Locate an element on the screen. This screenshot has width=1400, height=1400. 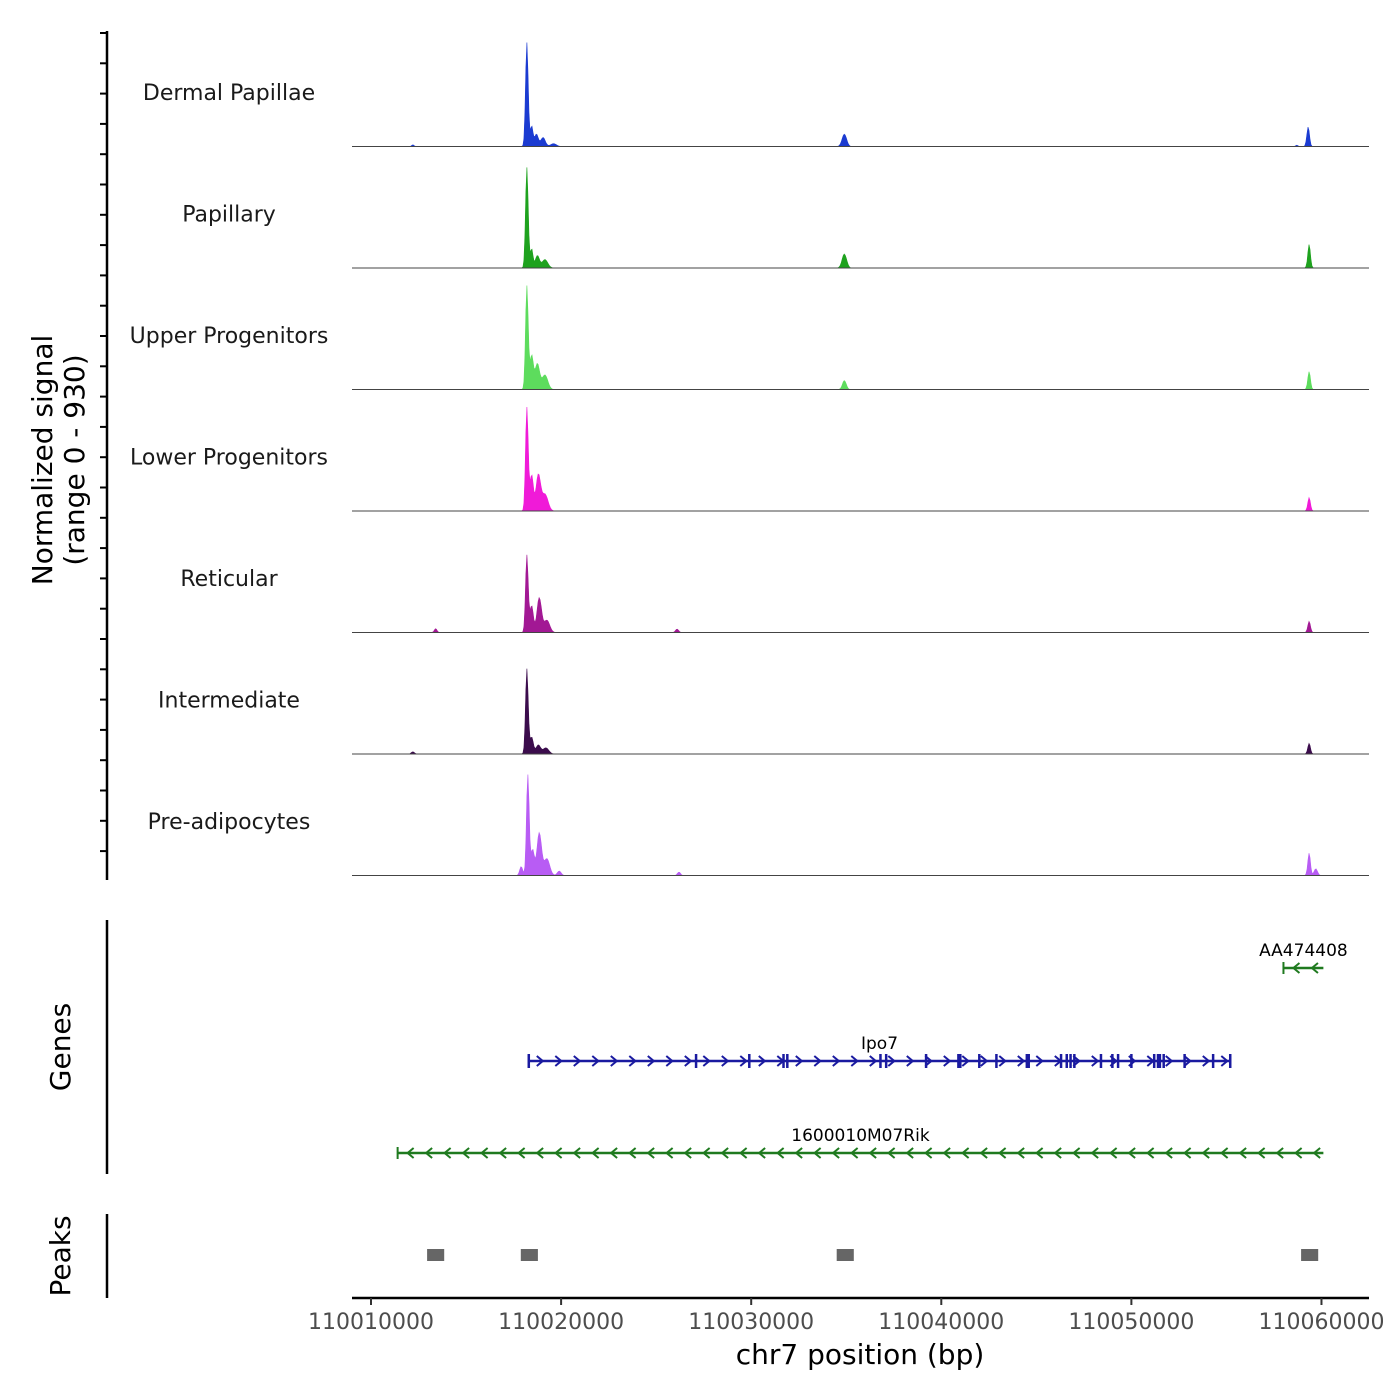
y-axis-range-label: (range 0 - 930) is located at coordinates (74, 459).